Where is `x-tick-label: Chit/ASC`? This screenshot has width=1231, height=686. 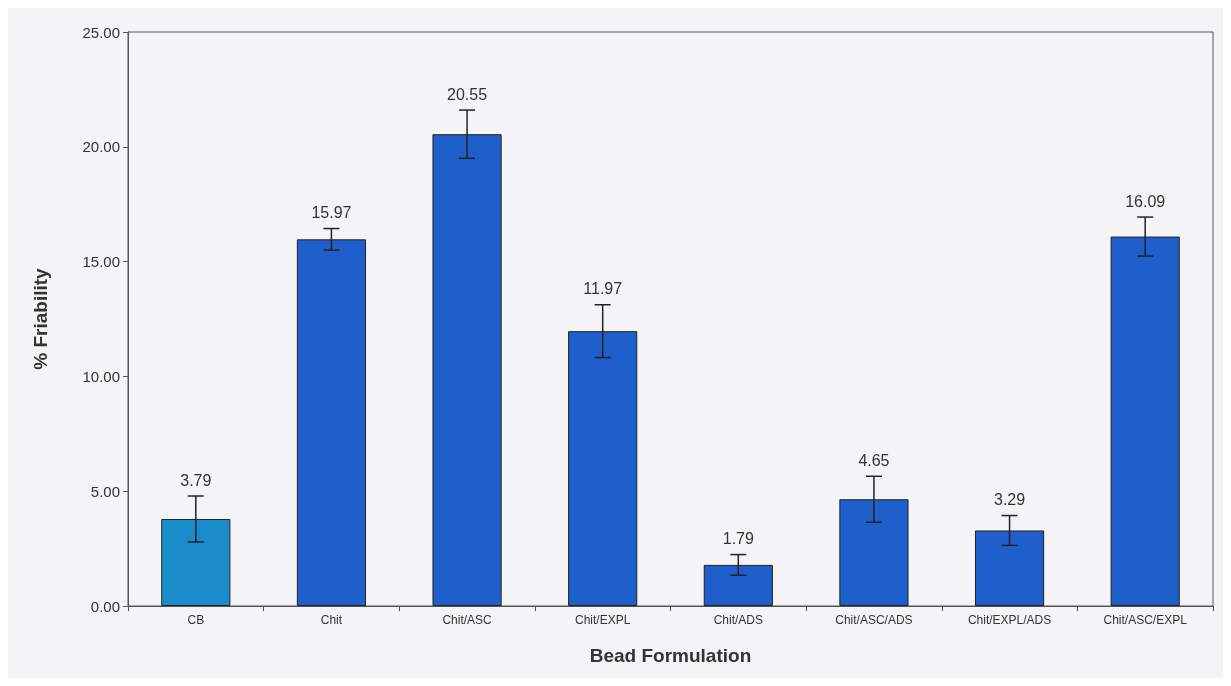 x-tick-label: Chit/ASC is located at coordinates (467, 620).